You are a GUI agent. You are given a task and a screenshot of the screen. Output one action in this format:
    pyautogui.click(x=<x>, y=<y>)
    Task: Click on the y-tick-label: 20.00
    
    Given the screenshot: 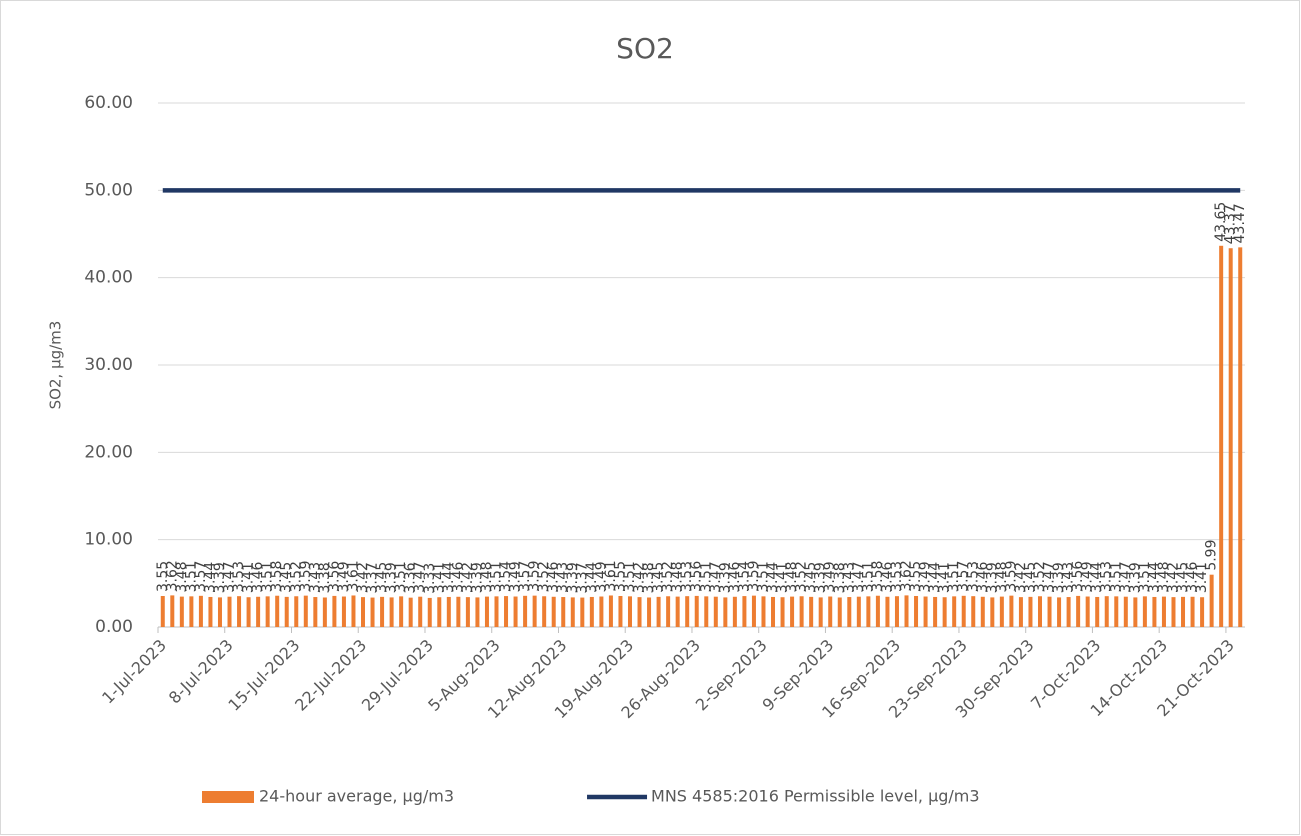 What is the action you would take?
    pyautogui.click(x=108, y=452)
    